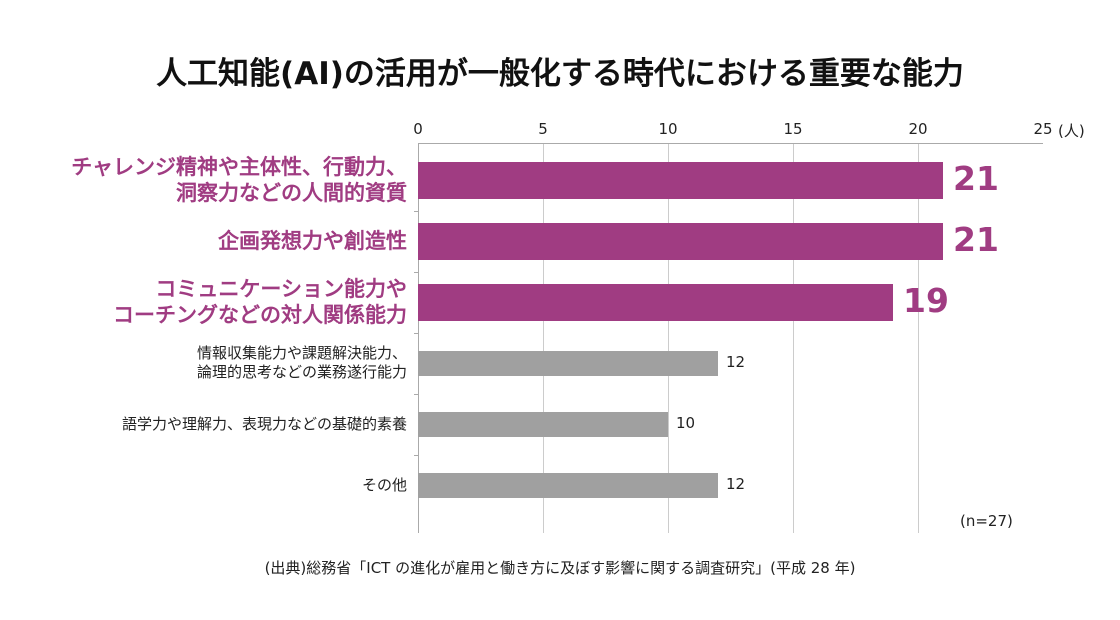 The image size is (1120, 620). I want to click on category-label: 情報収集能力や課題解決能力、 論理的思考などの業務遂行能力, so click(301, 362).